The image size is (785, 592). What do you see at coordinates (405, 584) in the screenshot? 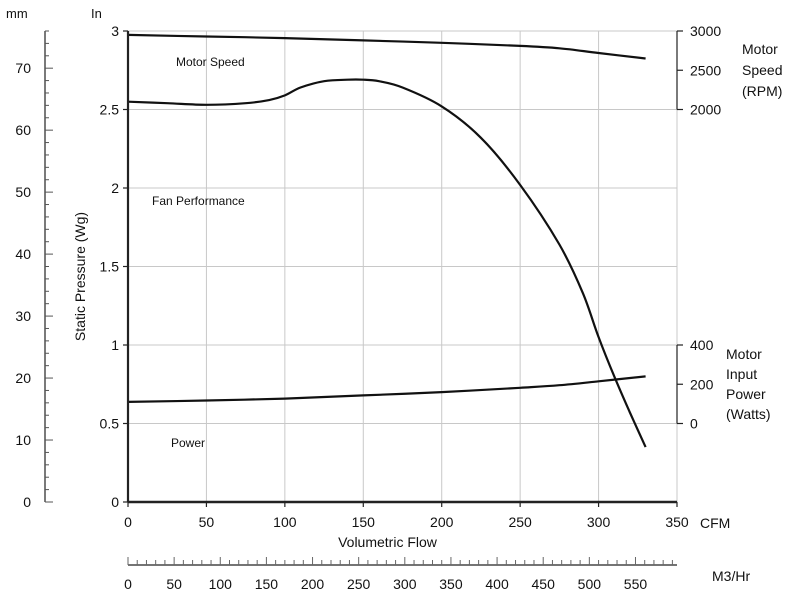
I see `m3hr-tick-label: 300` at bounding box center [405, 584].